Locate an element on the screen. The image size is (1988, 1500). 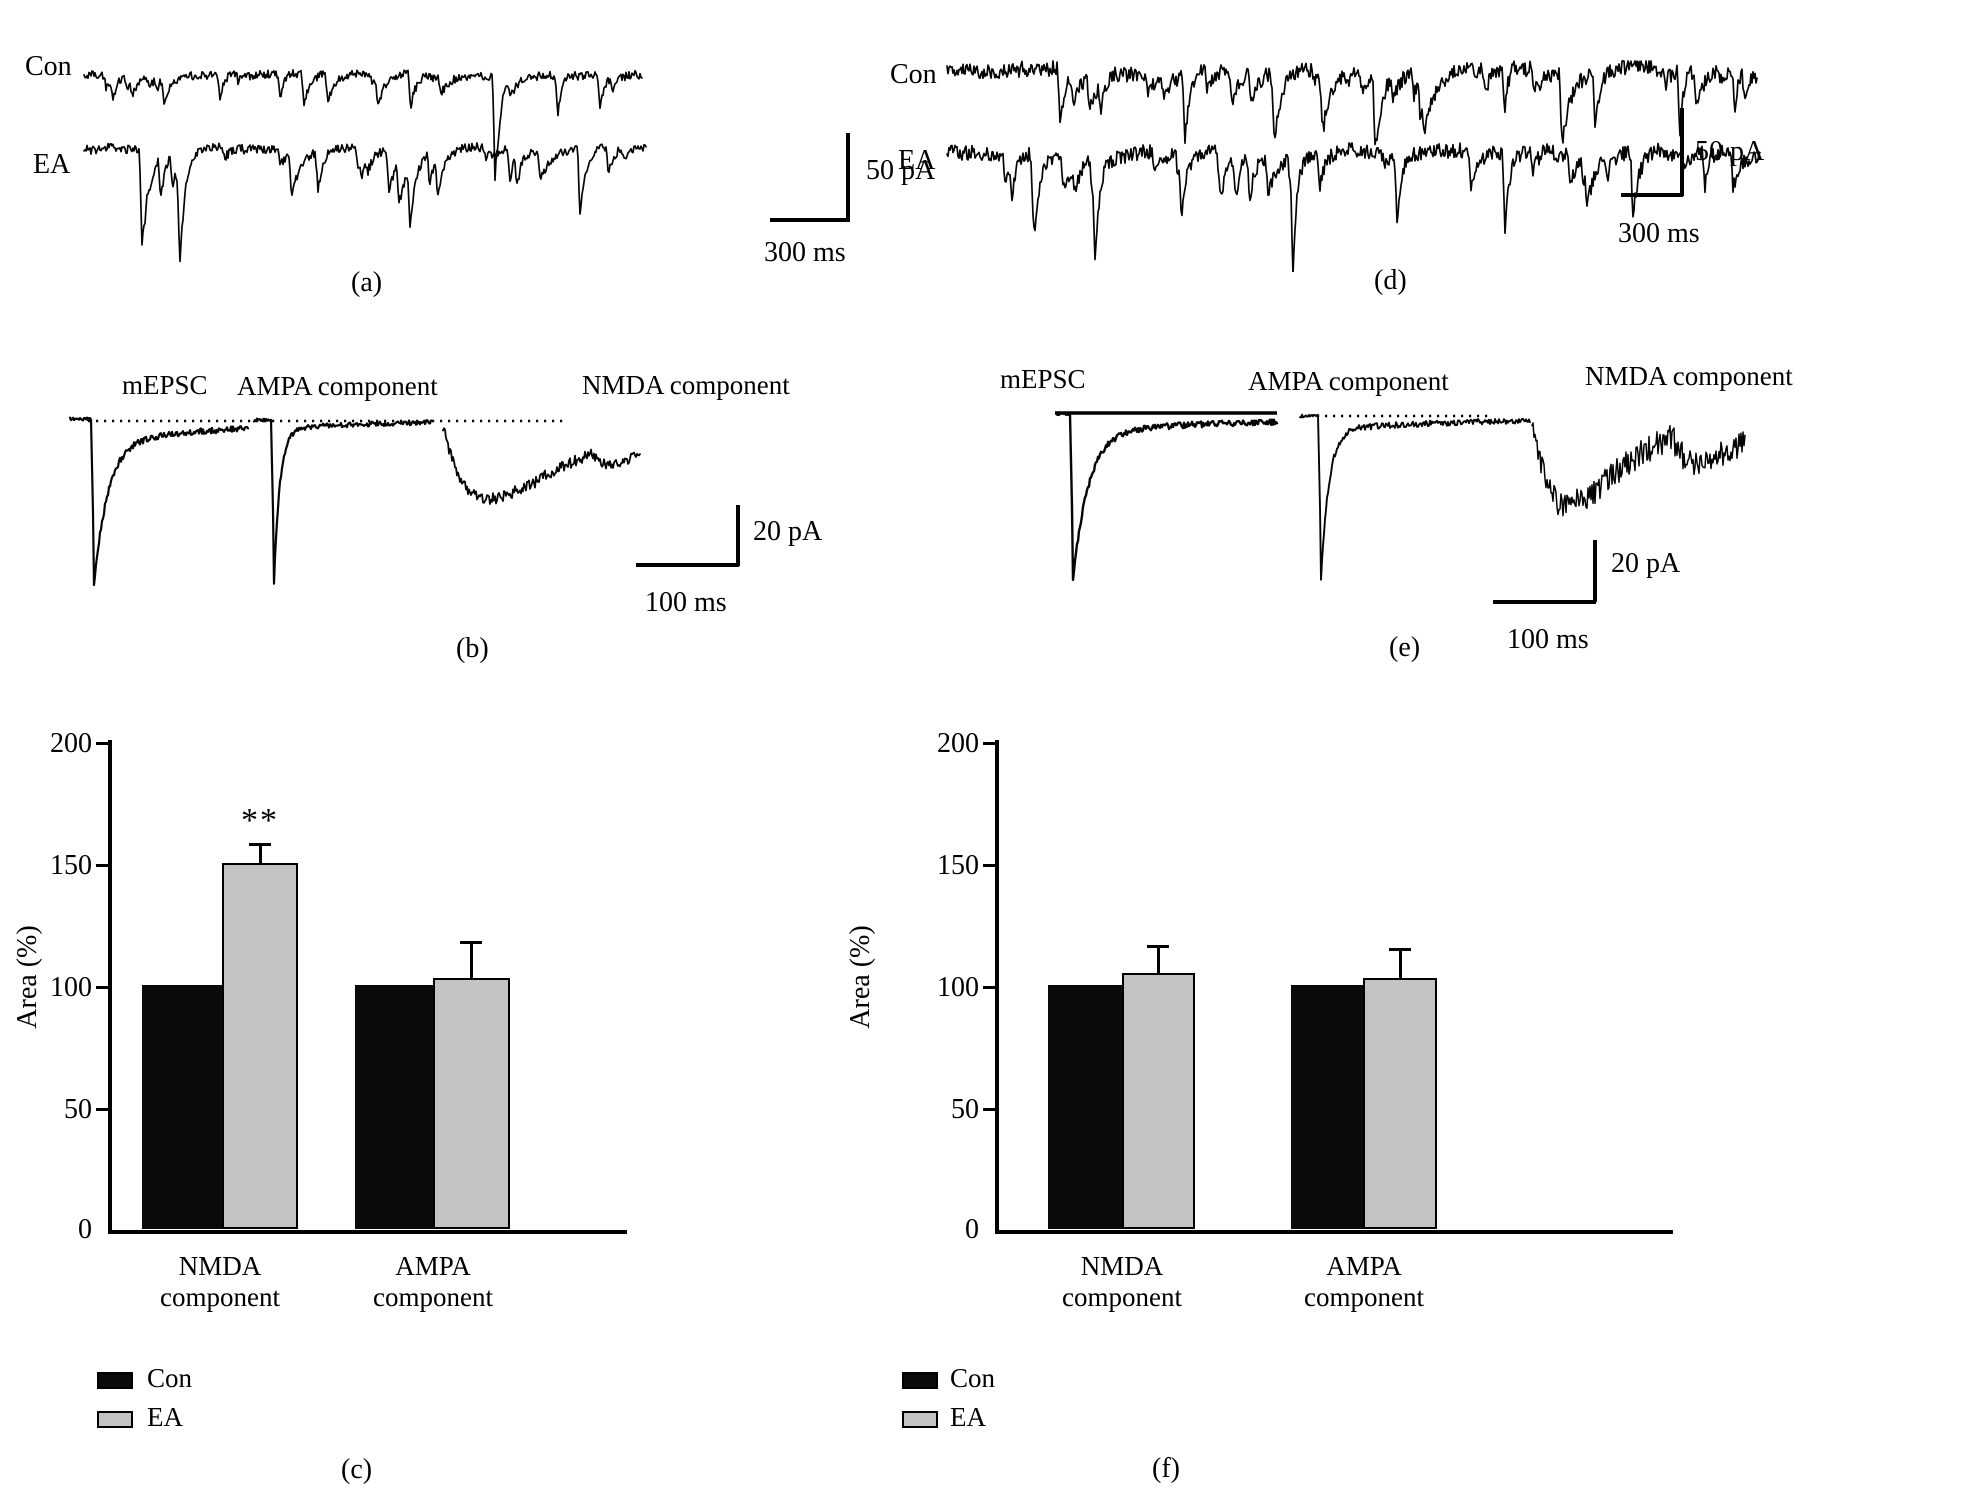
trace-a-con-icon is located at coordinates (363, 125).